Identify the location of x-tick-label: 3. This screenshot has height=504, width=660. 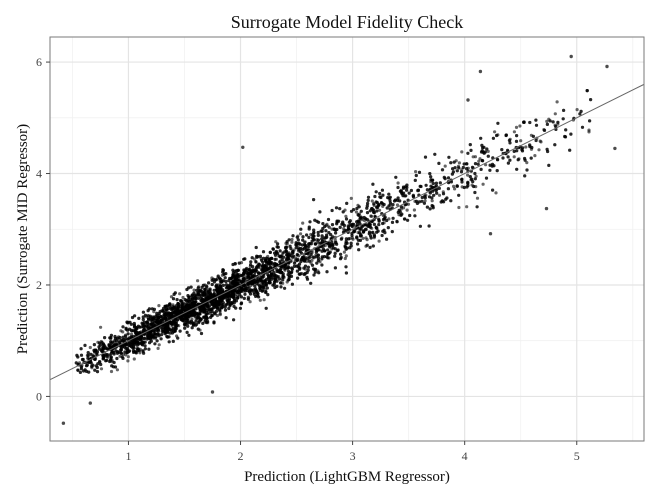
(353, 456).